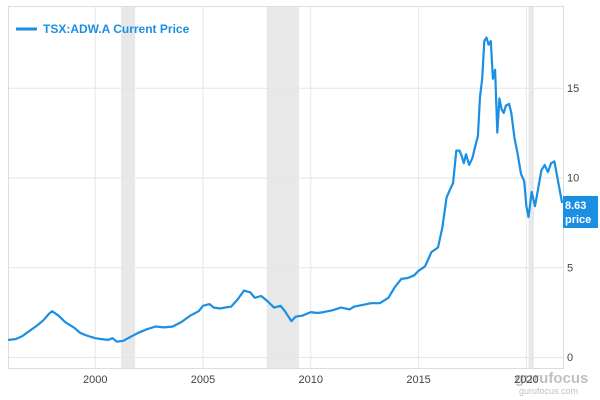 The height and width of the screenshot is (400, 600). I want to click on y-tick-label-5: 5, so click(570, 268).